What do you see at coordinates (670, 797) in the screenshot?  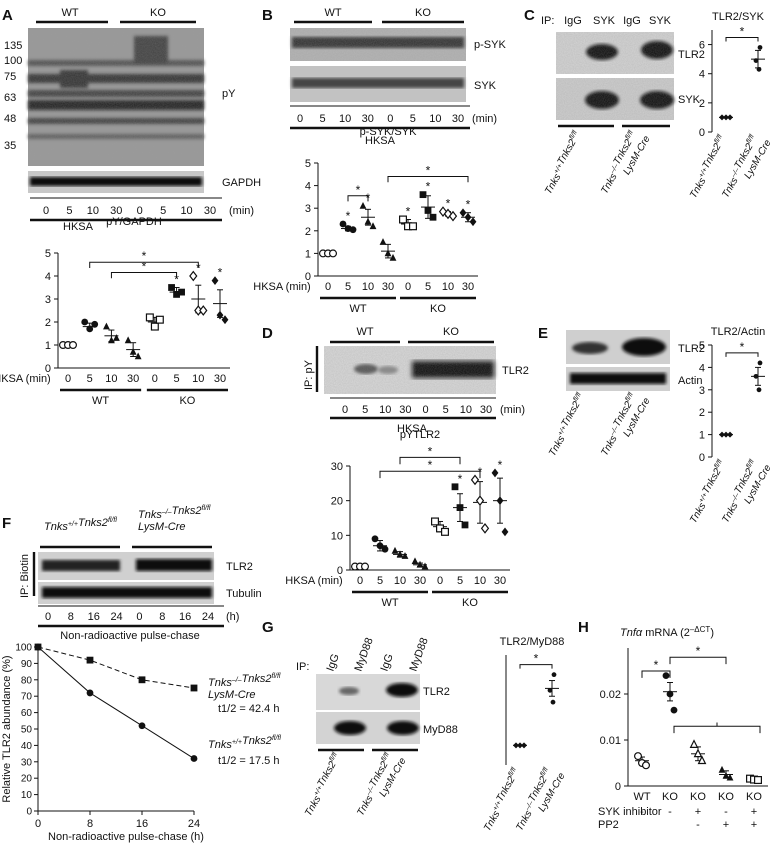 I see `x-tick-label: KO` at bounding box center [670, 797].